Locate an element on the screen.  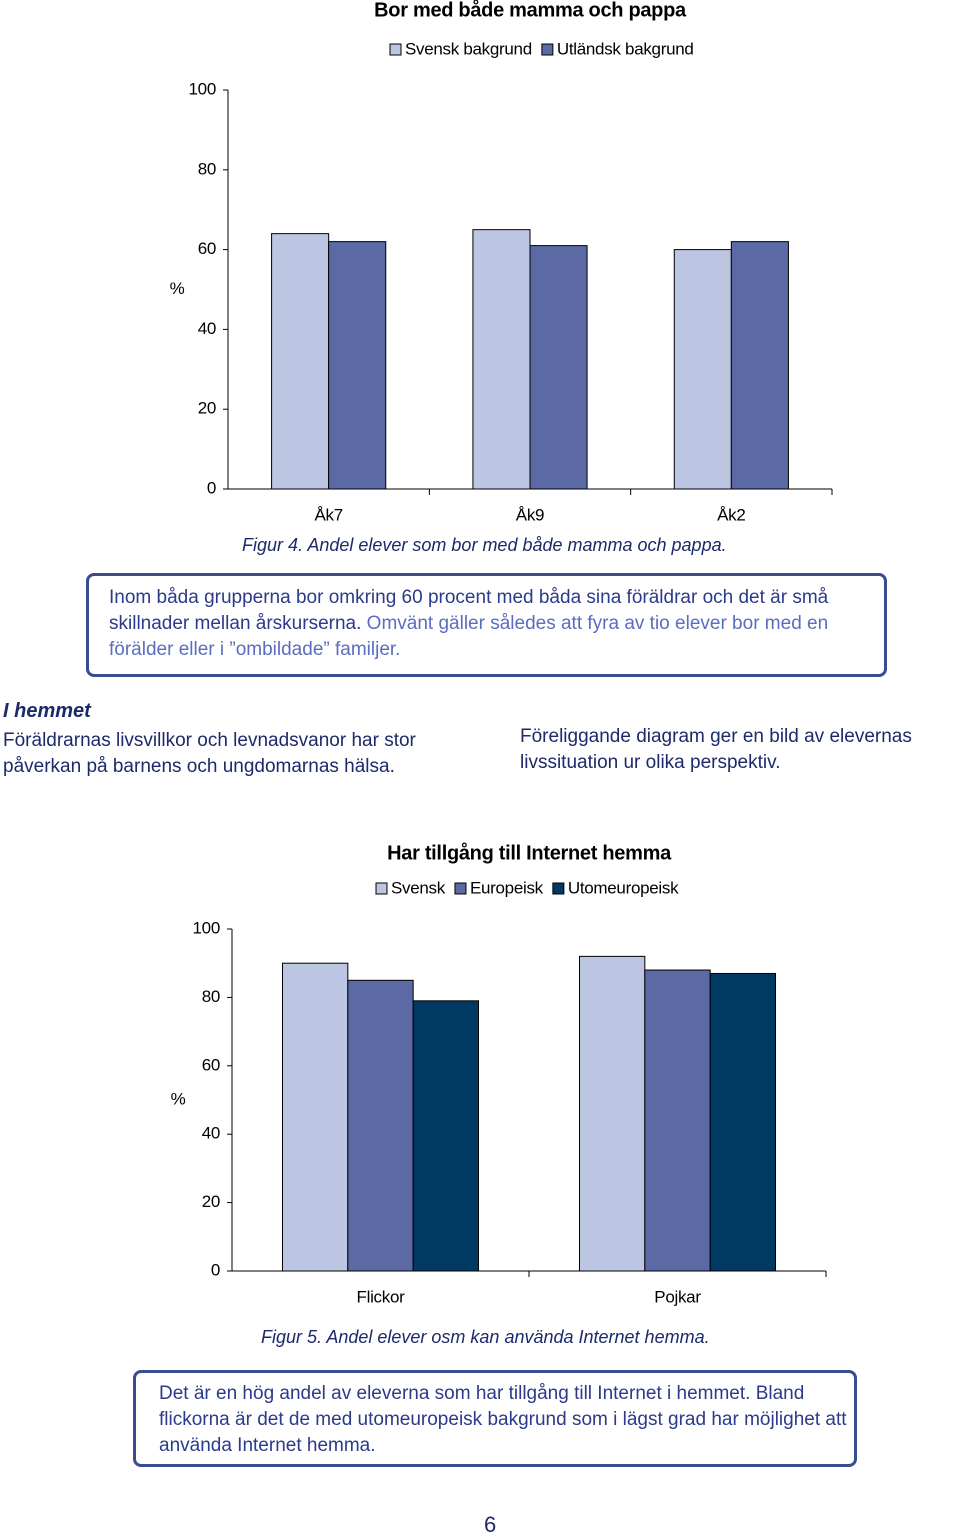
page-number: 6 is located at coordinates (490, 1524).